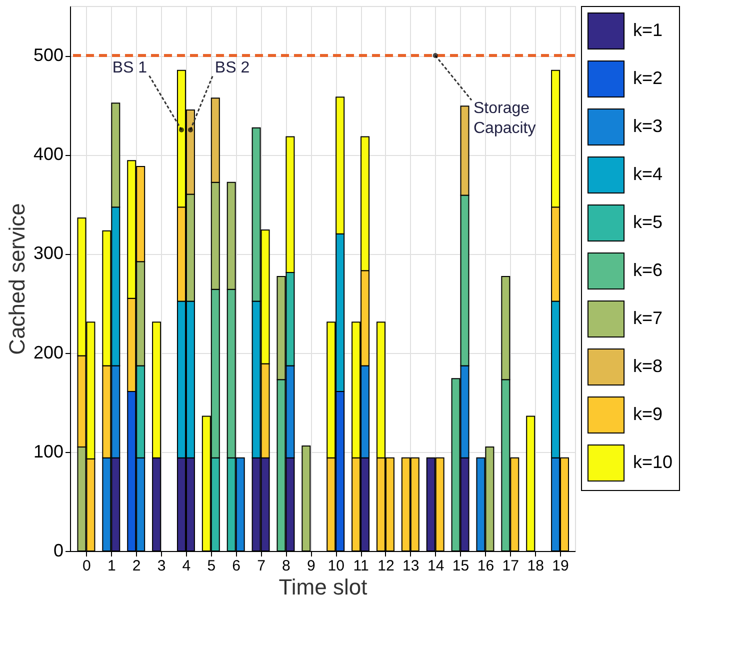 The height and width of the screenshot is (662, 741). I want to click on x-tick-label: 12, so click(386, 566).